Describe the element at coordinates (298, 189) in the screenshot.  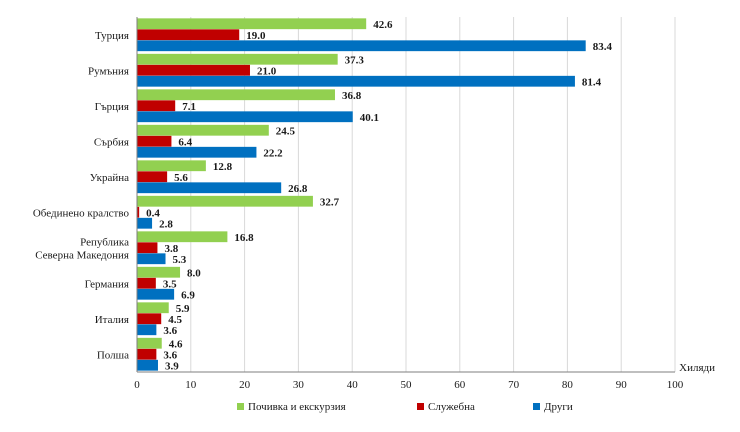
I see `value-label: 26.8` at that location.